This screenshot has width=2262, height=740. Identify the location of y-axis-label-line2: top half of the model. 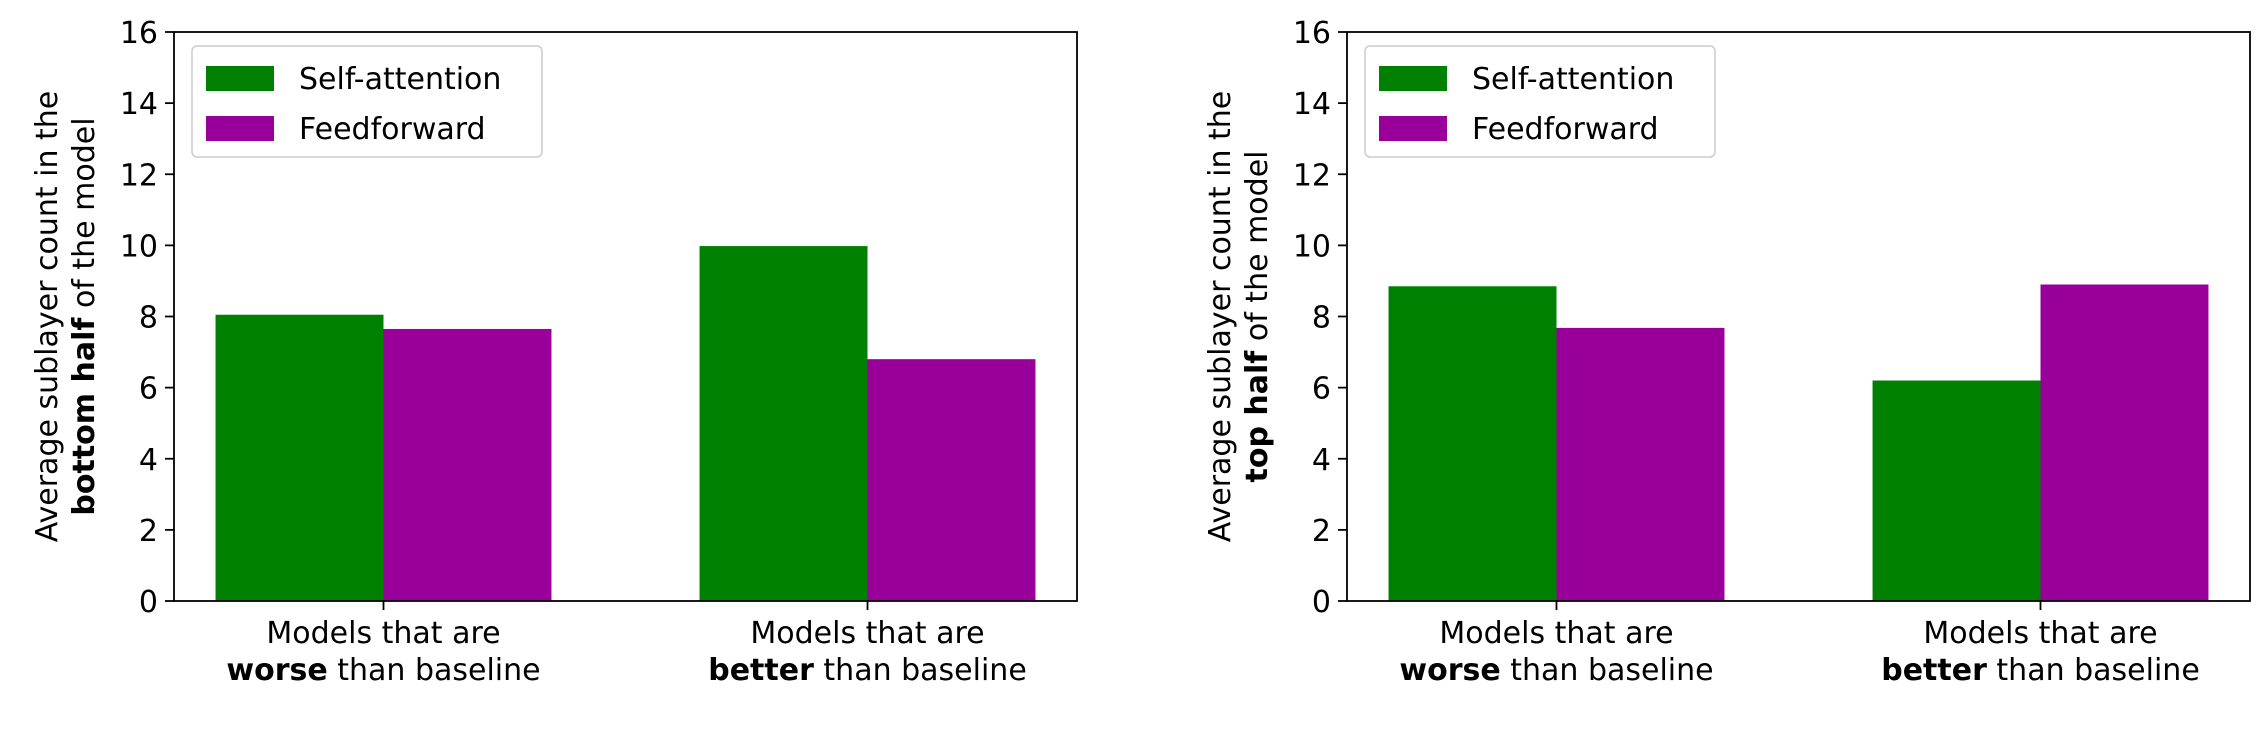
(1257, 317).